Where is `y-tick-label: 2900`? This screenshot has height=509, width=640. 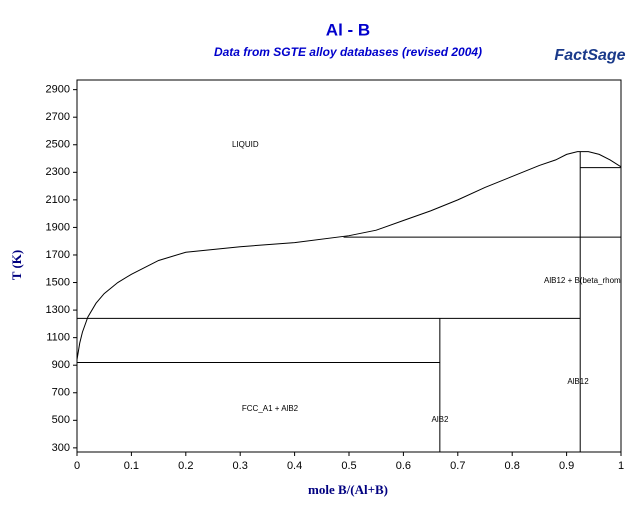
y-tick-label: 2900 is located at coordinates (58, 90).